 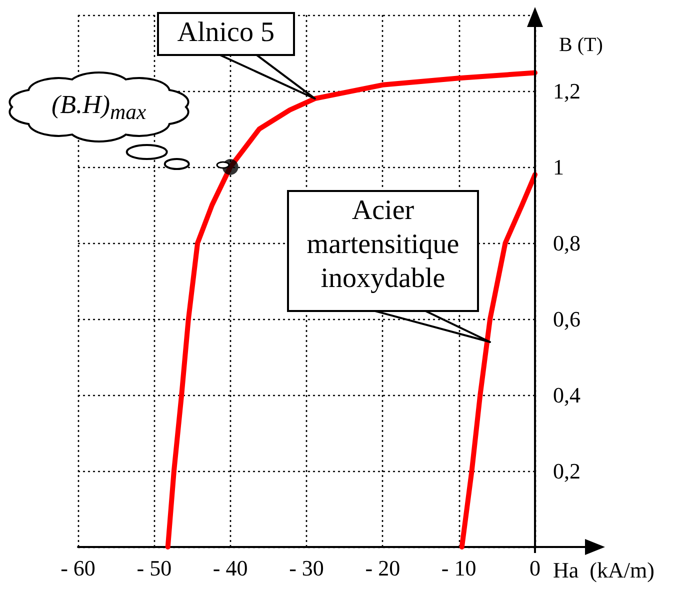 I want to click on annotation: Alnico 5, so click(x=225, y=34).